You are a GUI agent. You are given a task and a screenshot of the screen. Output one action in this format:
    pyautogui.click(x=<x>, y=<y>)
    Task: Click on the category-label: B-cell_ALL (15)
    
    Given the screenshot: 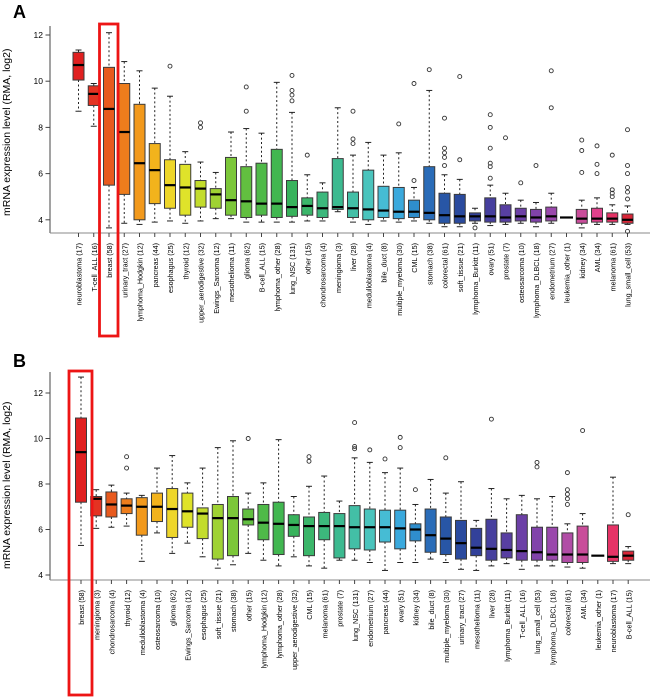 What is the action you would take?
    pyautogui.click(x=628, y=614)
    